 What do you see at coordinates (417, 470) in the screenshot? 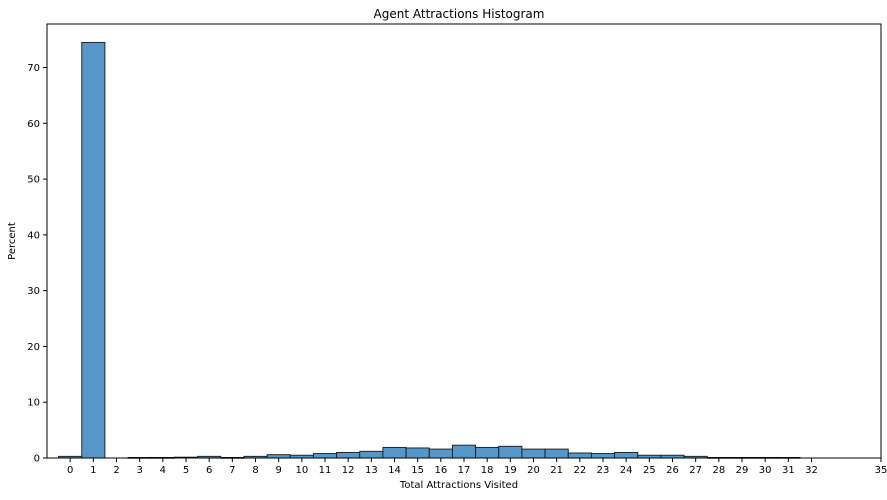
I see `x-tick-label: 15` at bounding box center [417, 470].